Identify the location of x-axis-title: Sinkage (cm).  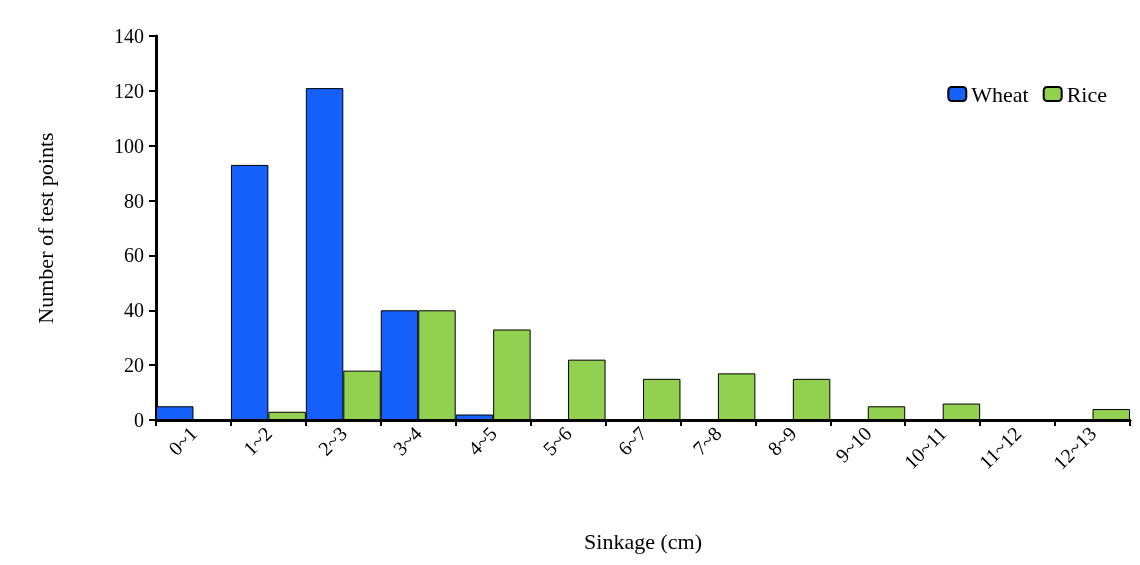
(643, 541).